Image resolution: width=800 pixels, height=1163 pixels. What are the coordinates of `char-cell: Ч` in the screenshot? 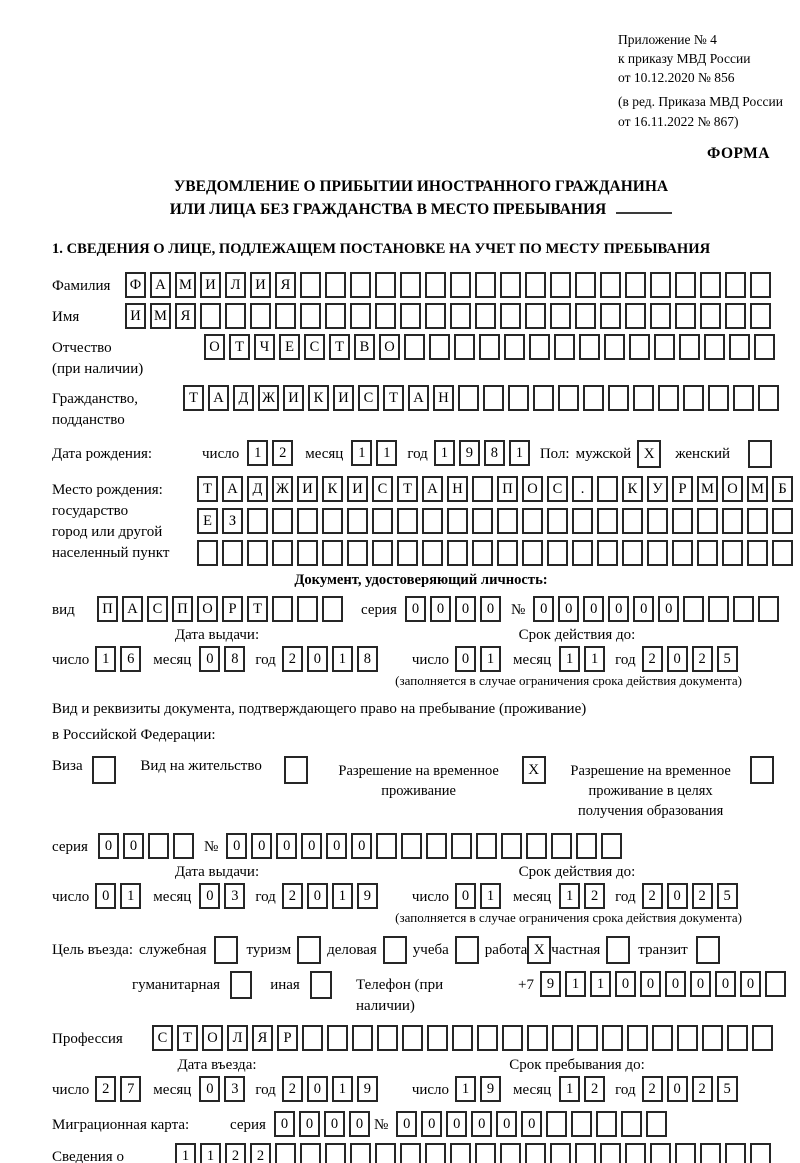 It's located at (264, 347).